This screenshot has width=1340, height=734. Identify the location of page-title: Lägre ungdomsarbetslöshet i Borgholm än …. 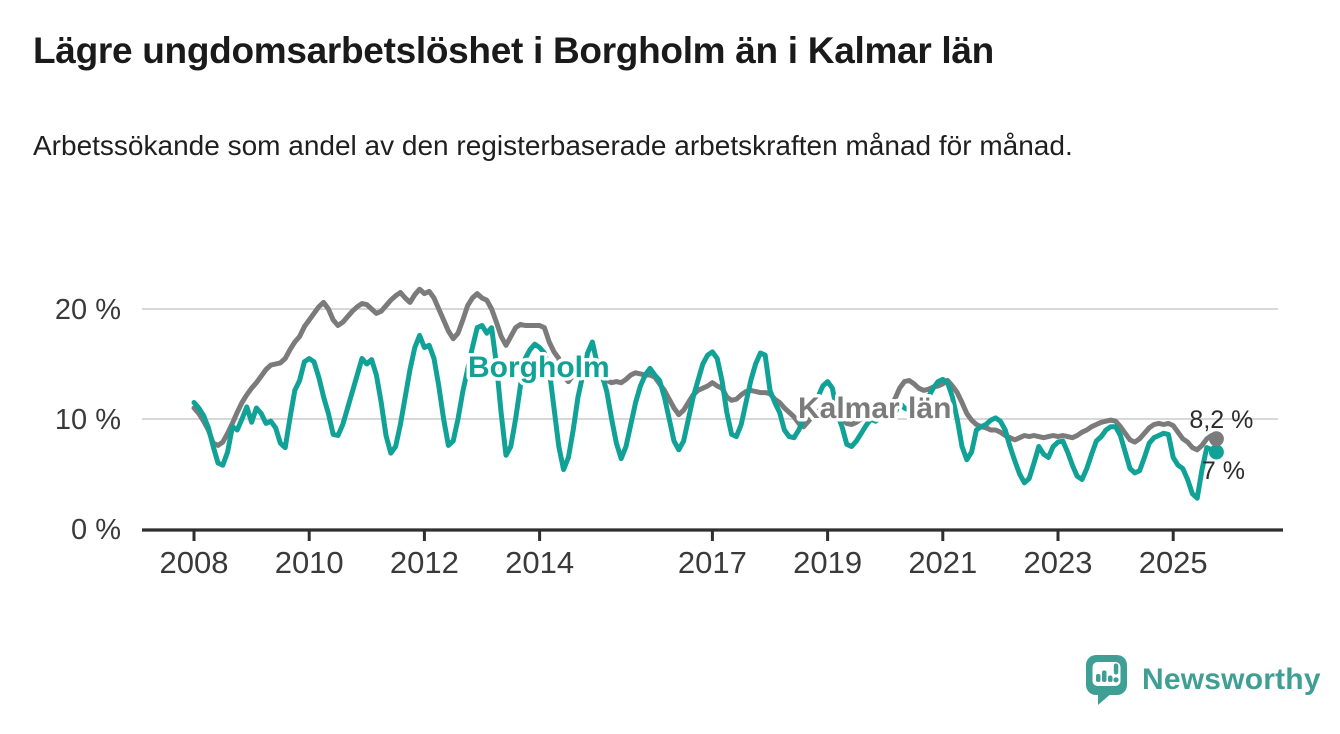
(513, 50).